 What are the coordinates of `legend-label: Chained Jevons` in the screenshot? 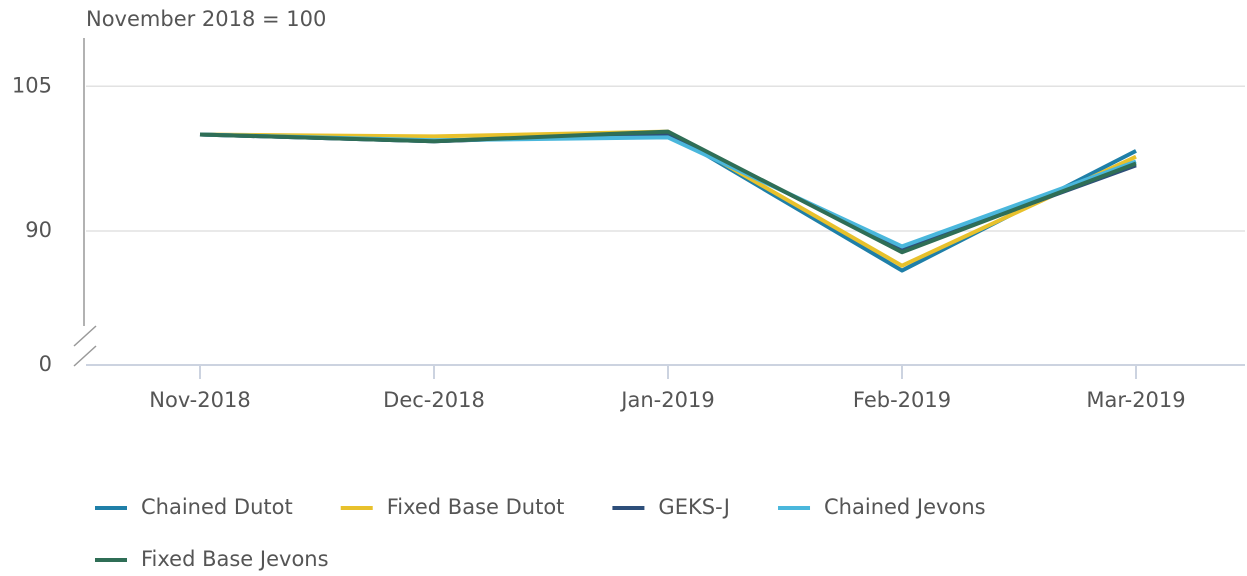 It's located at (905, 507).